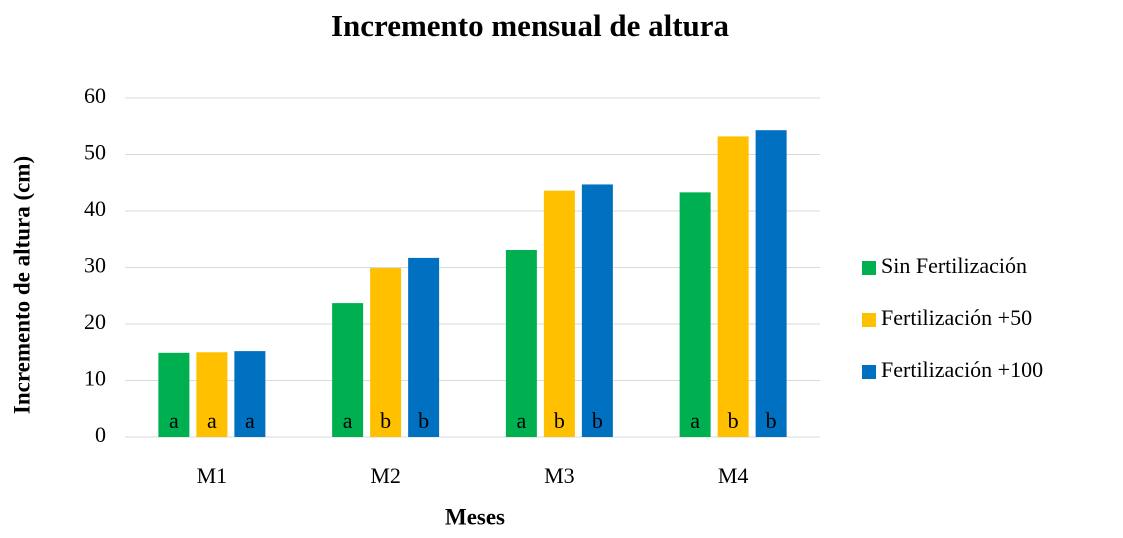  Describe the element at coordinates (212, 475) in the screenshot. I see `x-tick-label: M1` at that location.